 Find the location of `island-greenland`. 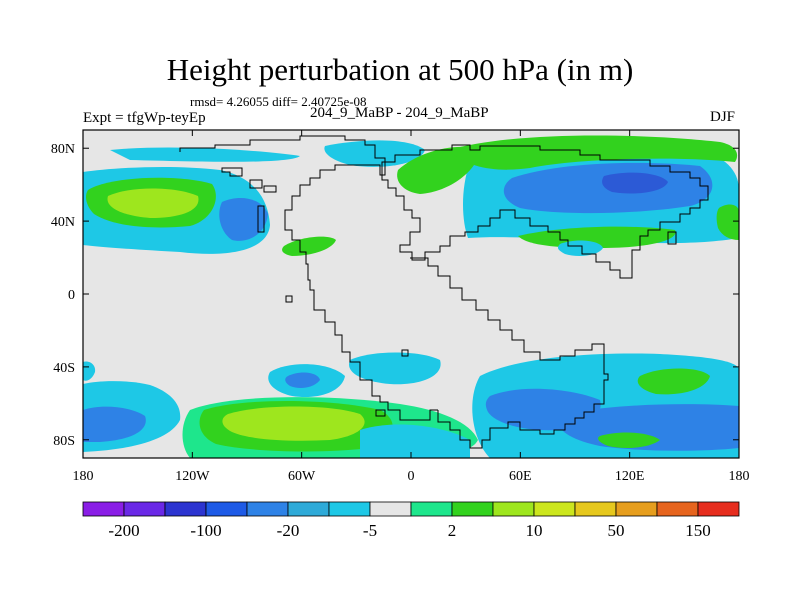

island-greenland is located at coordinates (232, 172).